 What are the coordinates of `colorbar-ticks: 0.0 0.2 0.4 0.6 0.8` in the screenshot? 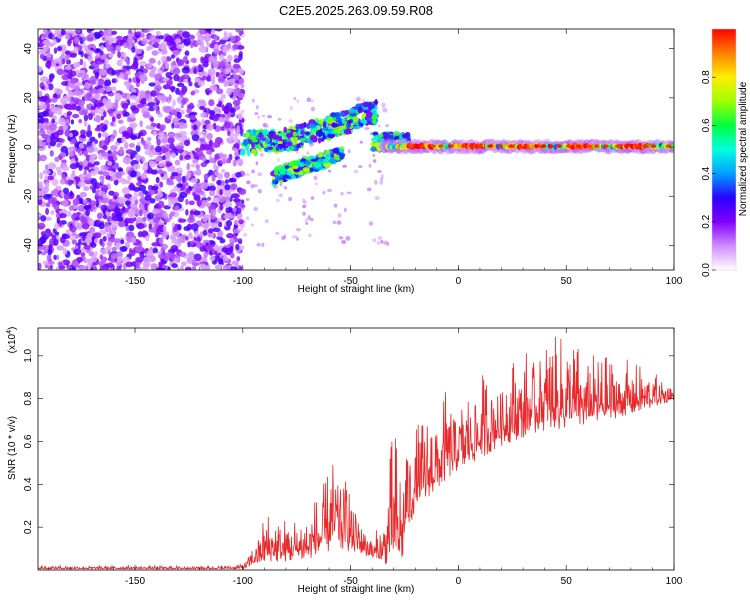 It's located at (708, 173).